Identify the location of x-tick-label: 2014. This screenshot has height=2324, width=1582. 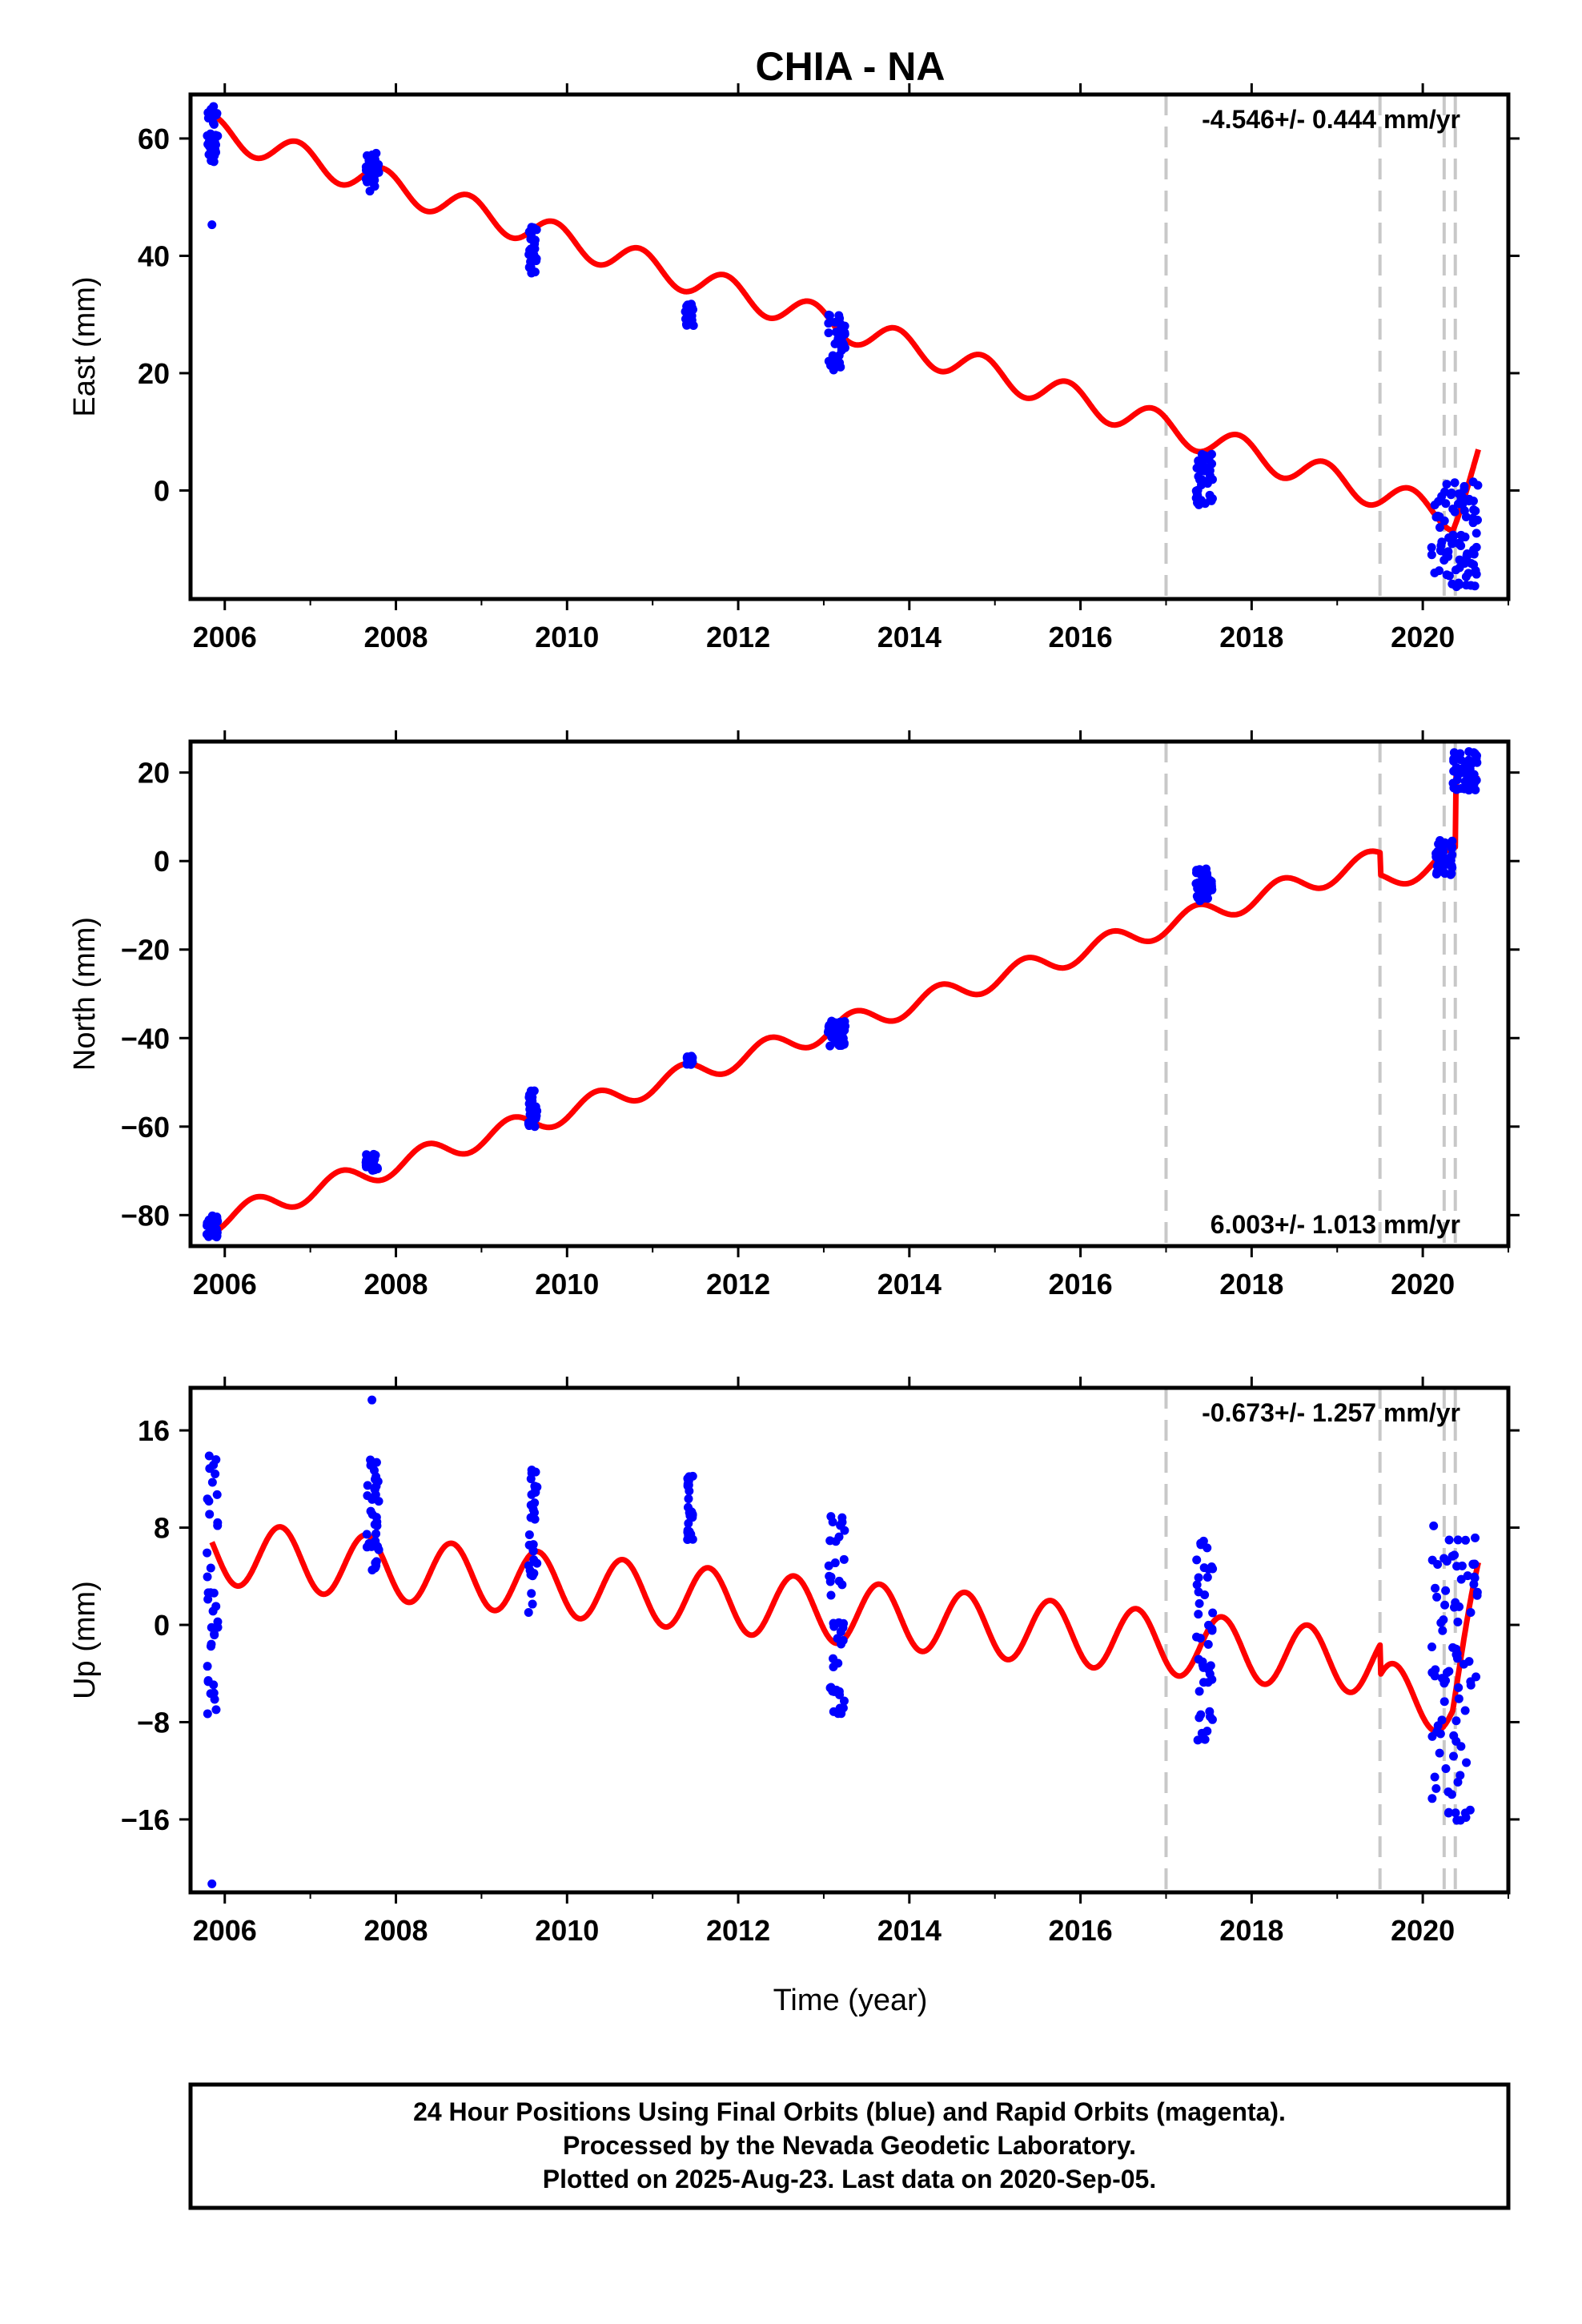
(909, 1284).